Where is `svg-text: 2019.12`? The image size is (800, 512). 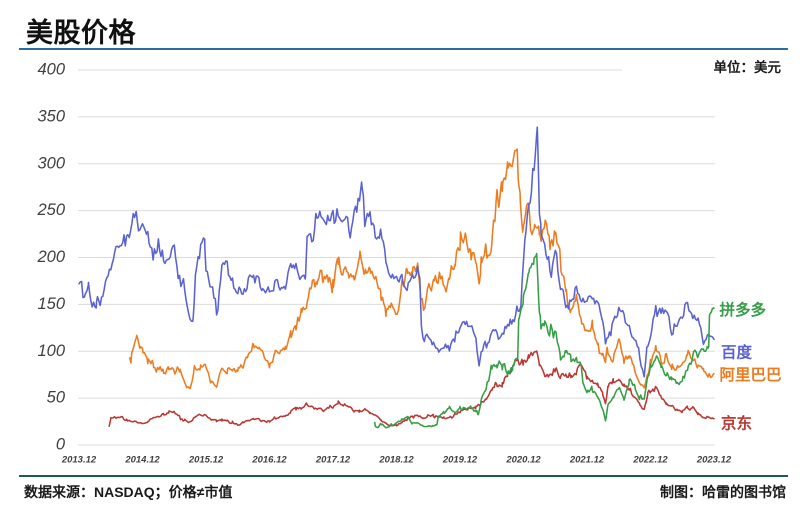 svg-text: 2019.12 is located at coordinates (460, 460).